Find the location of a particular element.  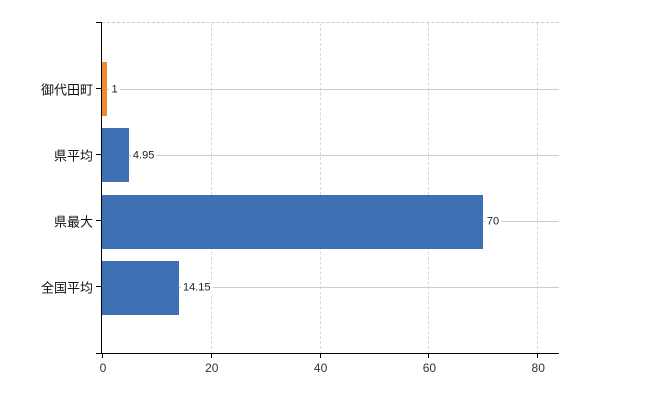

x-axis-line is located at coordinates (327, 353).